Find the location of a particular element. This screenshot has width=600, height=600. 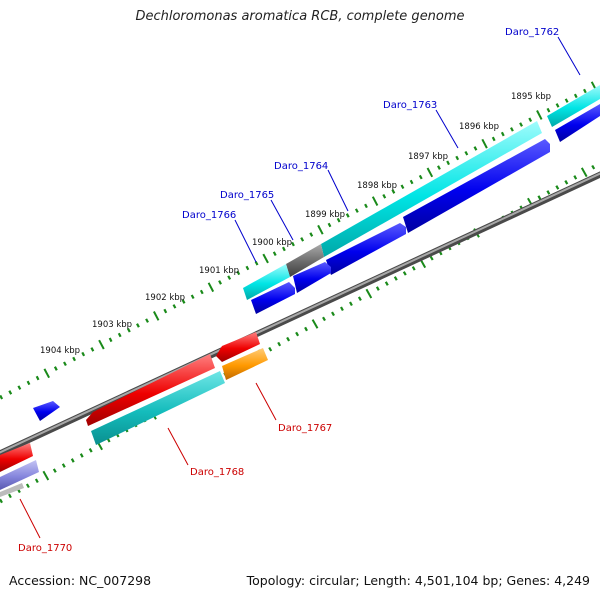

label-daro-1765: Daro_1765 is located at coordinates (247, 195).